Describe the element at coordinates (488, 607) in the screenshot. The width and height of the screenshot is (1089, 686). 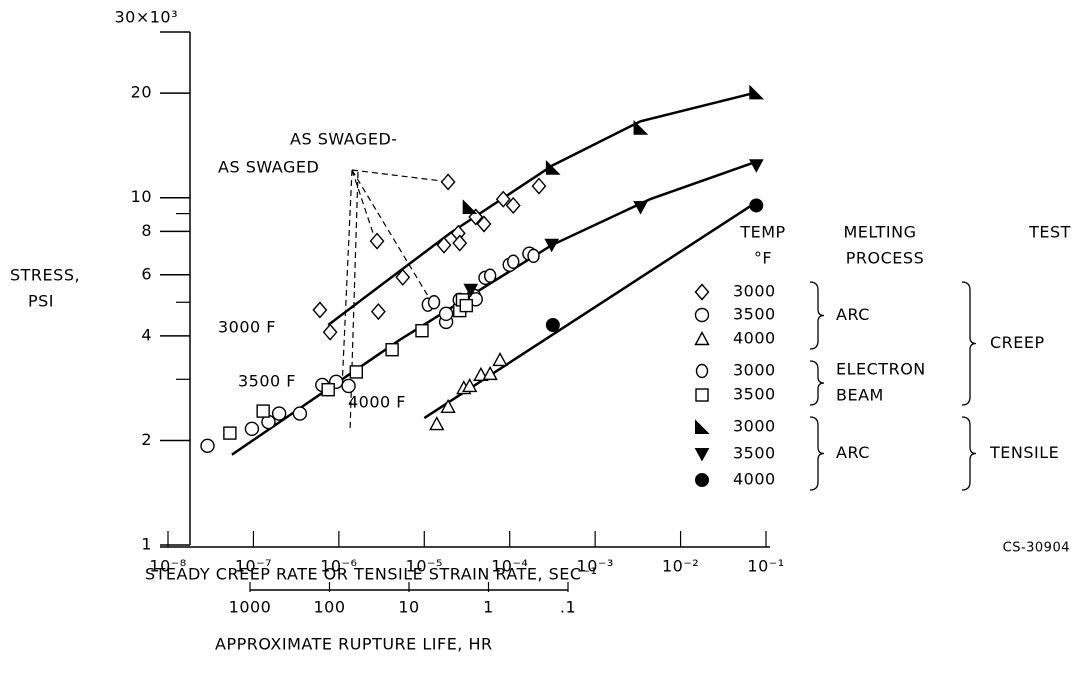
I see `rupture-tick-label: 1` at that location.